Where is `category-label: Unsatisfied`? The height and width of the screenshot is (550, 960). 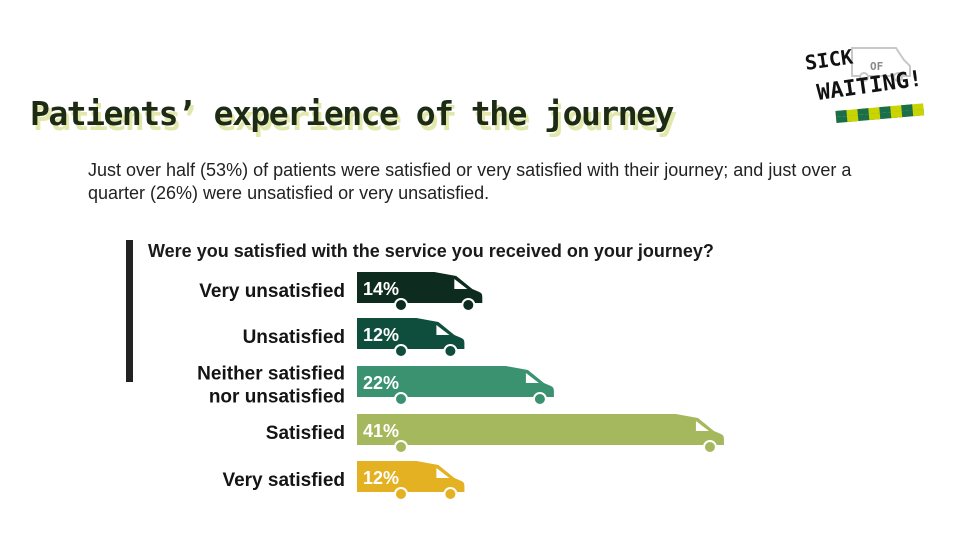
category-label: Unsatisfied is located at coordinates (294, 337).